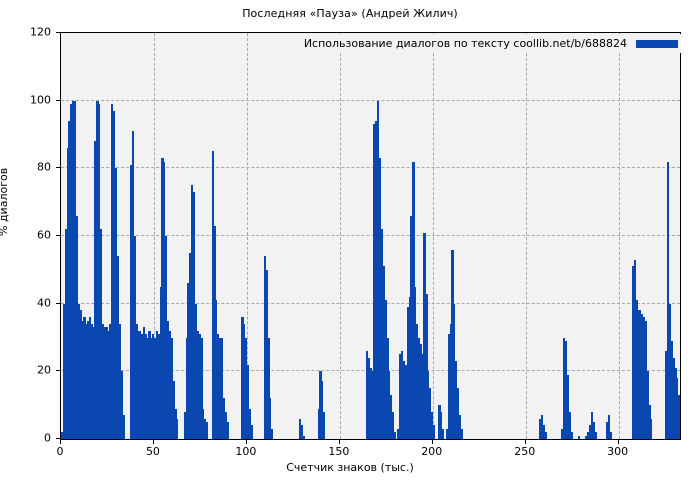 The image size is (700, 480). Describe the element at coordinates (44, 235) in the screenshot. I see `y-tick-label: 60` at that location.